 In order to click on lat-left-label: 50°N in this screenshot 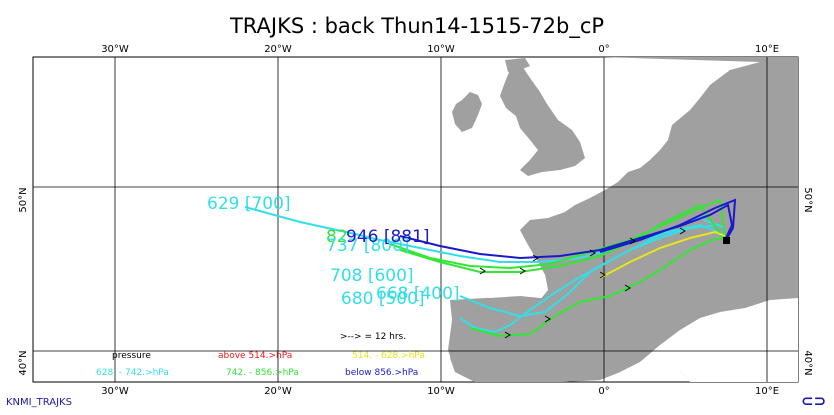, I will do `click(23, 199)`.